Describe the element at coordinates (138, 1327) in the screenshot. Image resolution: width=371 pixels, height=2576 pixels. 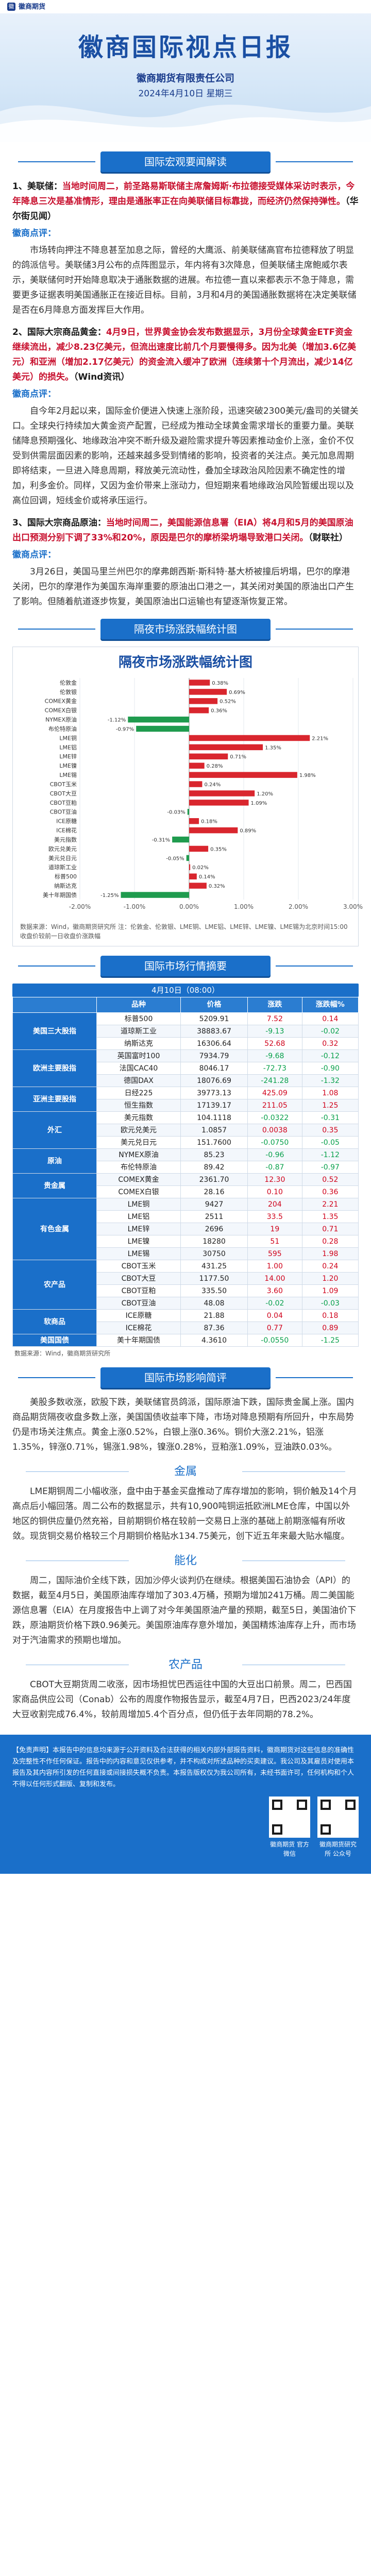
I see `table-cell: ICE棉花` at that location.